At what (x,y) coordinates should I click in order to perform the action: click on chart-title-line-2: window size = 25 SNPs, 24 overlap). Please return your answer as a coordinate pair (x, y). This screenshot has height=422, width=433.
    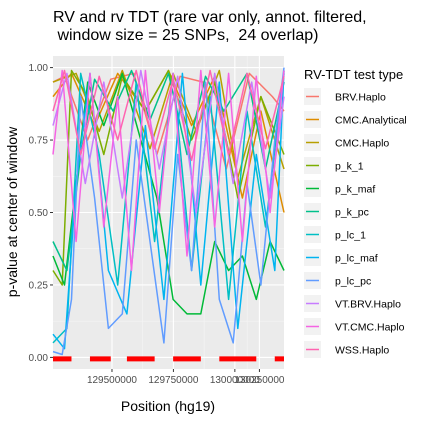
    Looking at the image, I should click on (185, 35).